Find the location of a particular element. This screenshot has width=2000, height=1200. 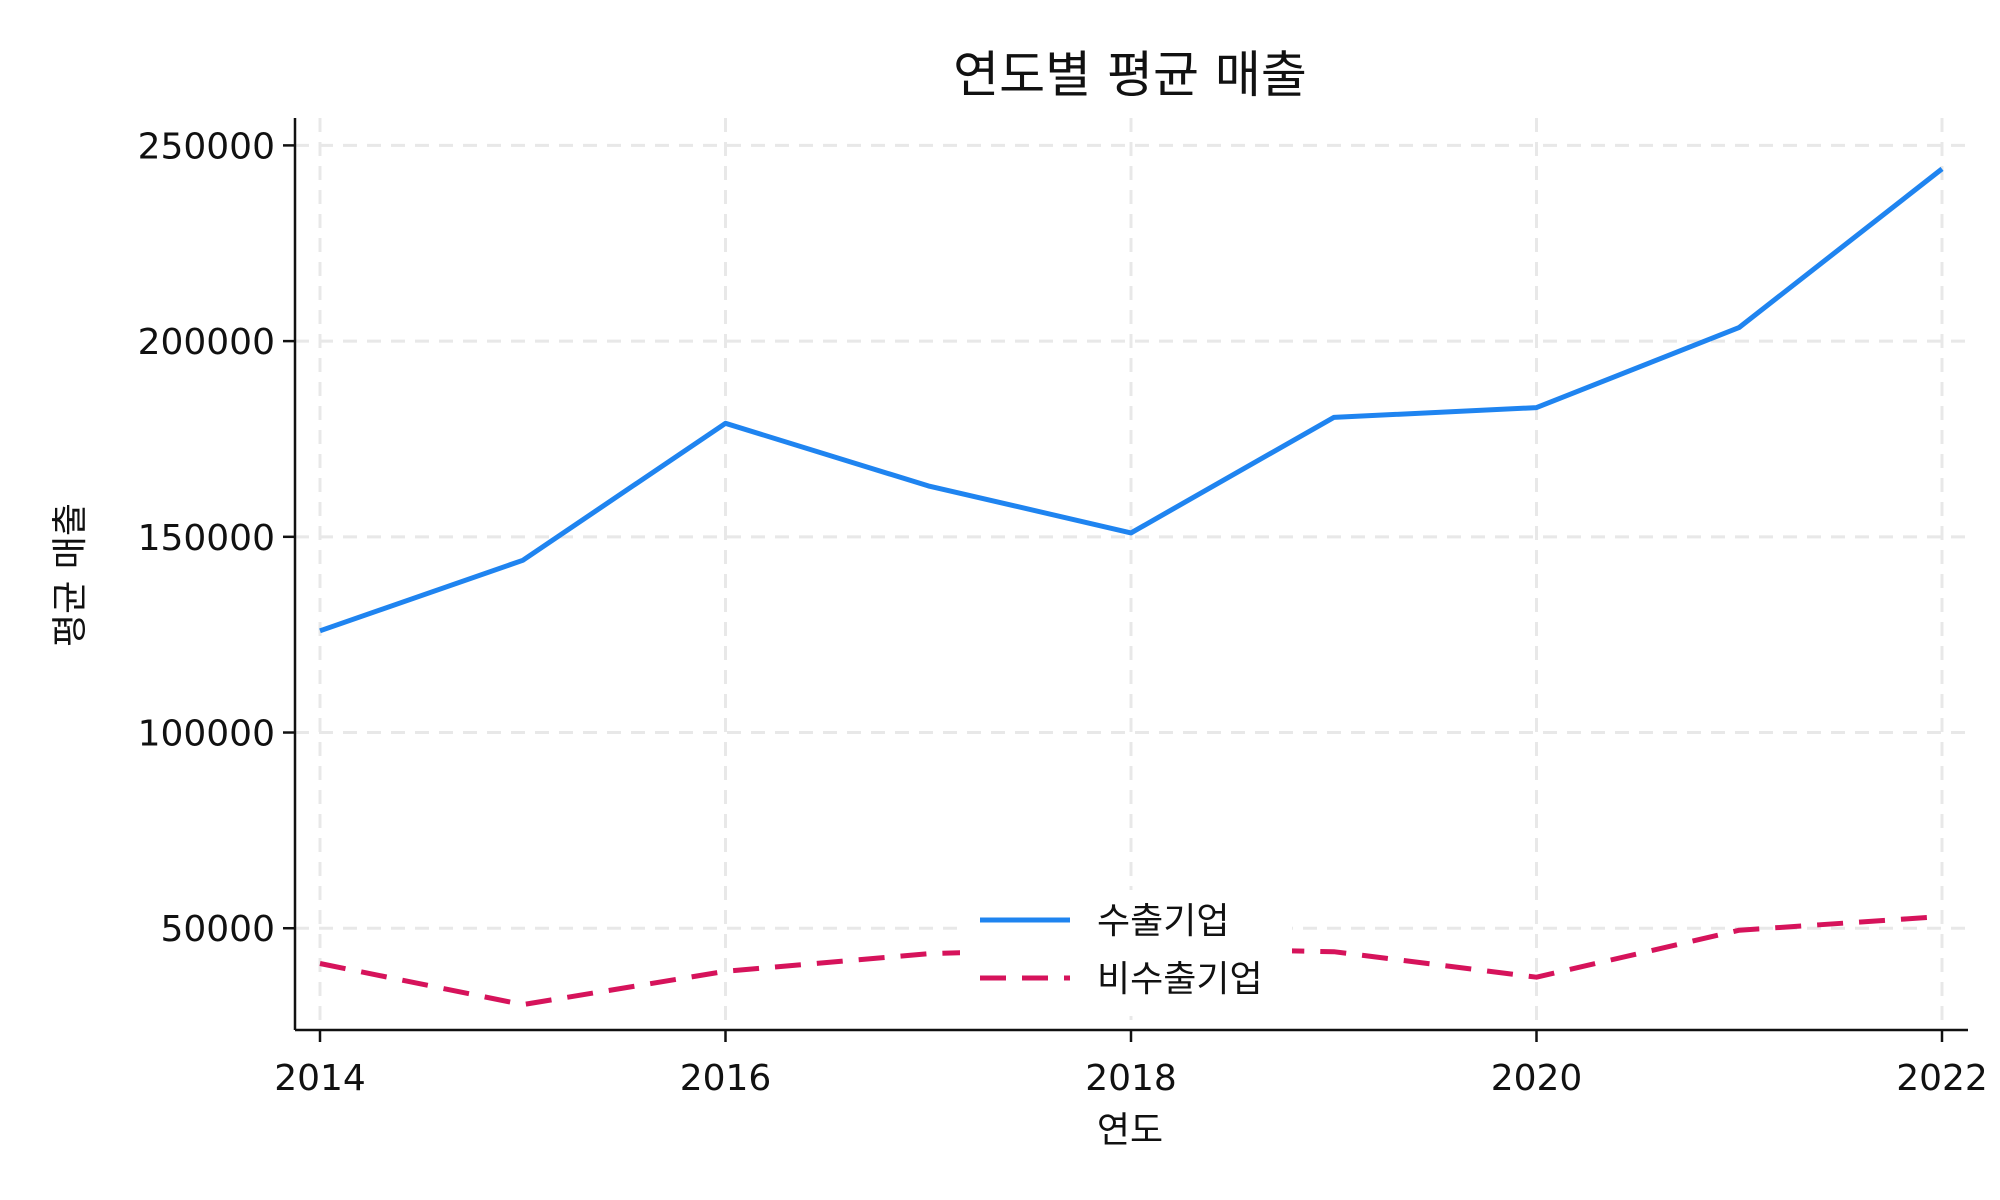

y-tick-label: 150000 is located at coordinates (206, 538).